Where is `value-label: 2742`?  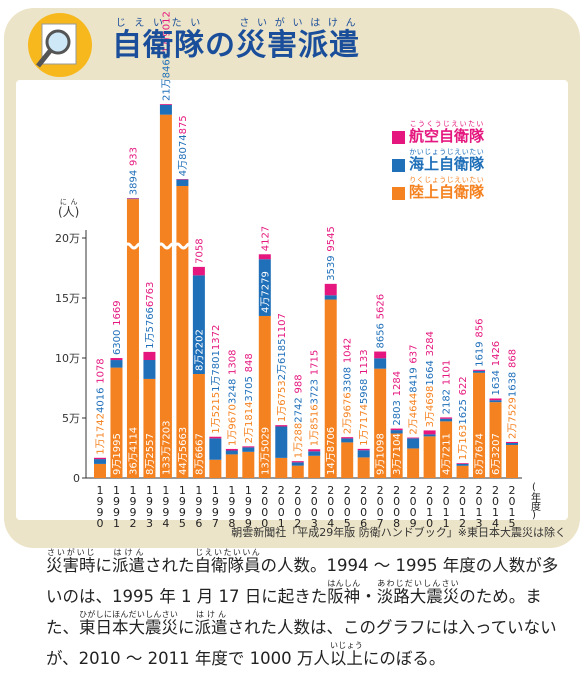 value-label: 2742 is located at coordinates (298, 409).